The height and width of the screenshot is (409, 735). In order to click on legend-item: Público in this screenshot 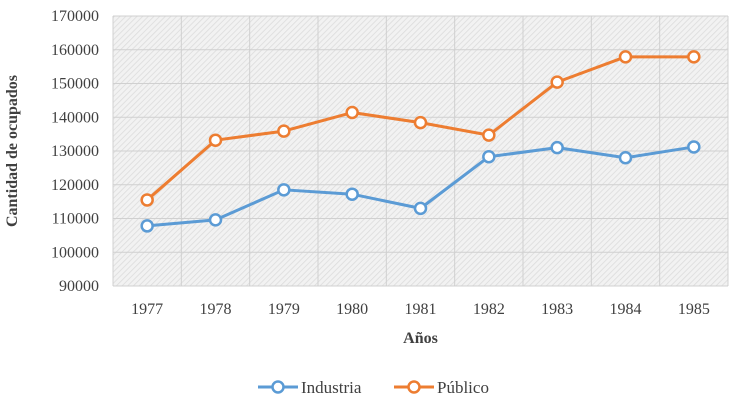, I will do `click(441, 387)`.